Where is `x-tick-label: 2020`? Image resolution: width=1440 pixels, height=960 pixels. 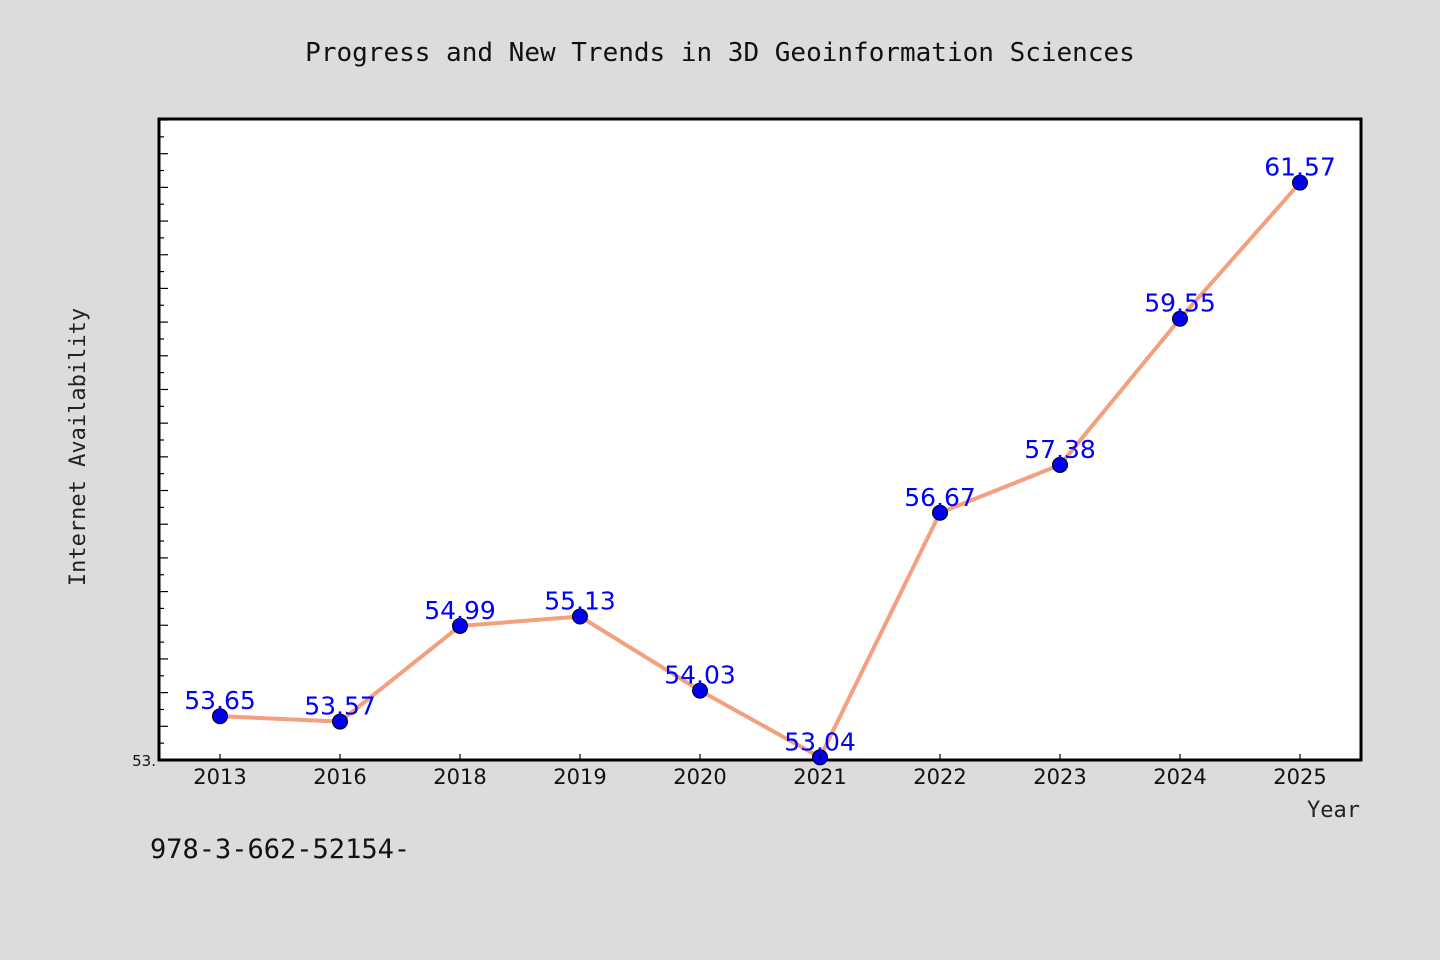
x-tick-label: 2020 is located at coordinates (699, 777).